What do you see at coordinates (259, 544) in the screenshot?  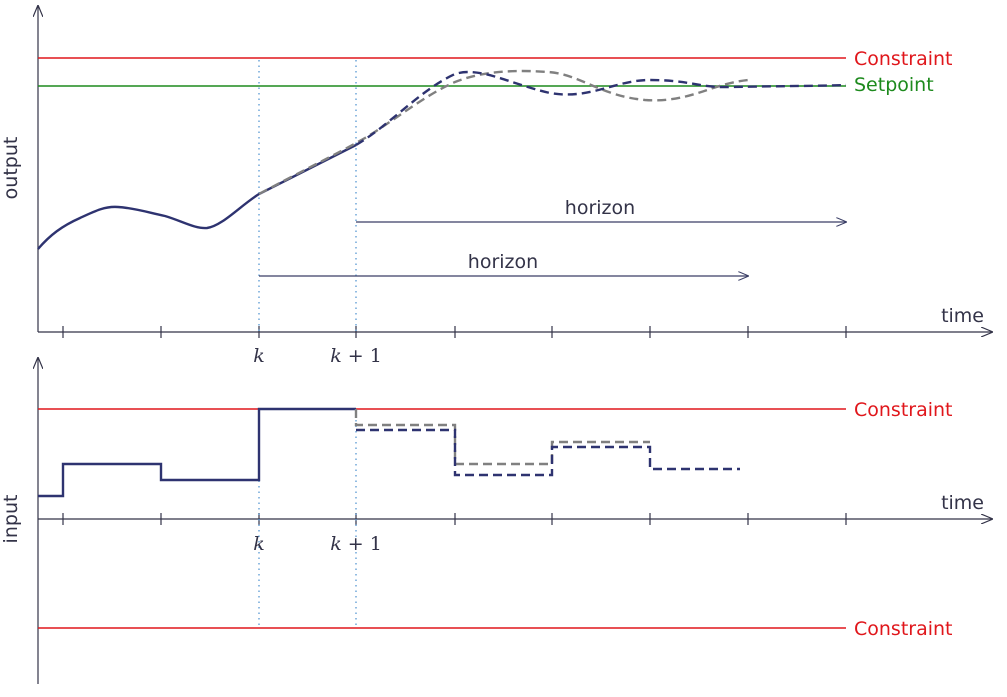 I see `tick-label-k-bottom: k` at bounding box center [259, 544].